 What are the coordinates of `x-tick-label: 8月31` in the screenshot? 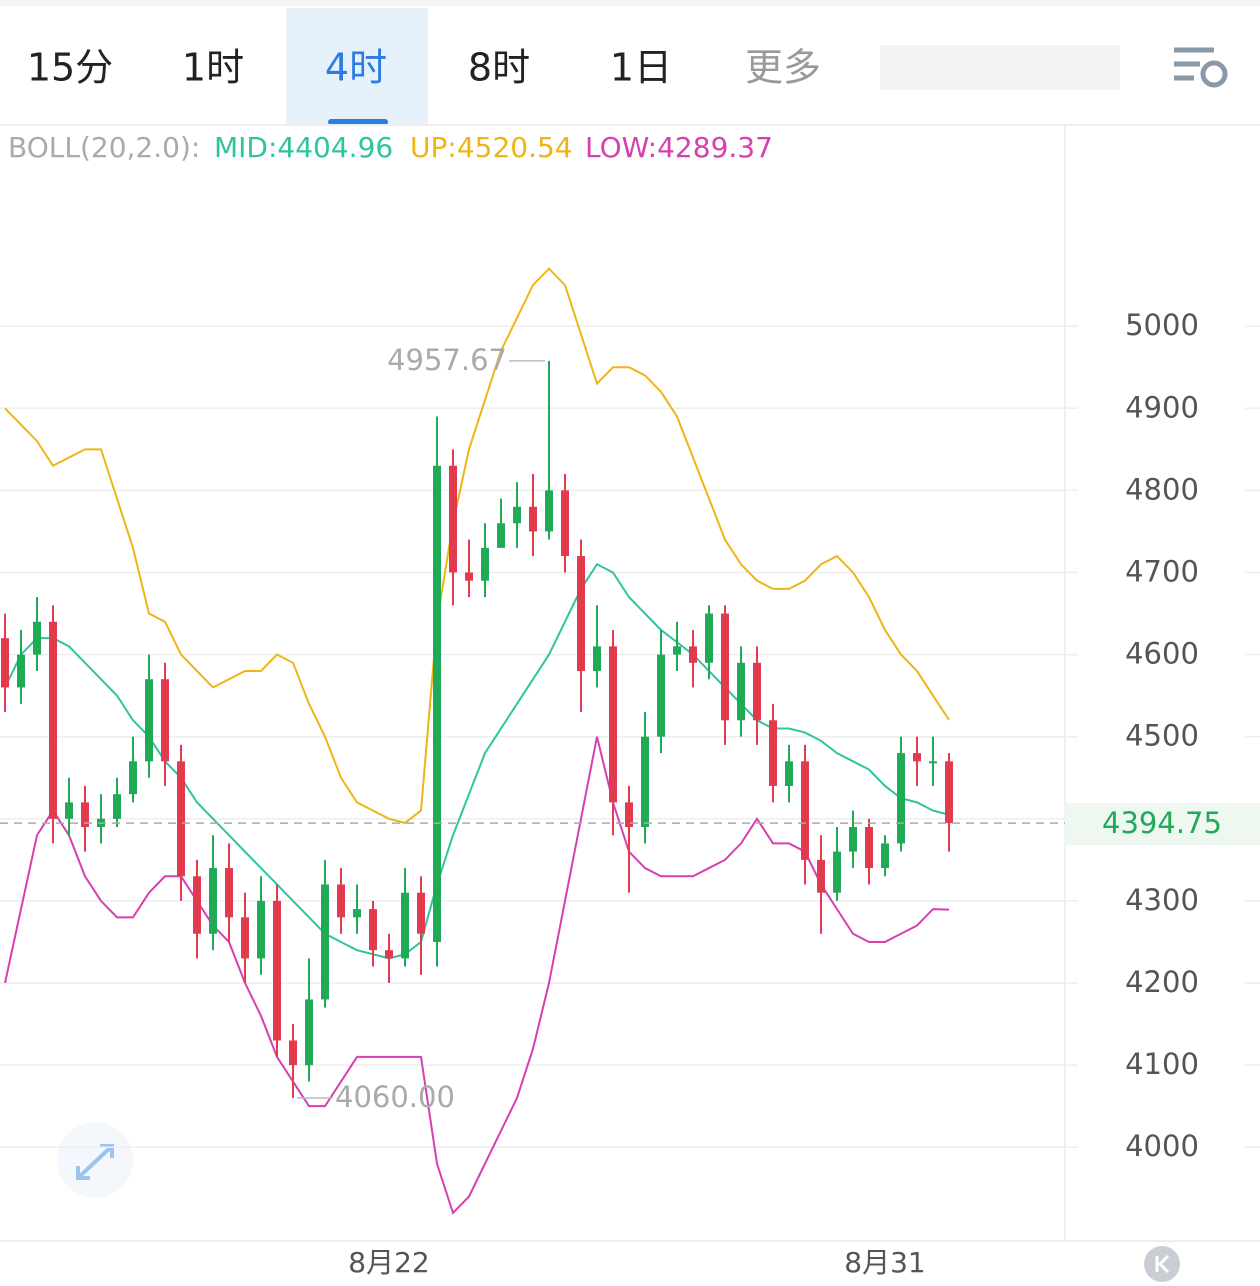 It's located at (884, 1262).